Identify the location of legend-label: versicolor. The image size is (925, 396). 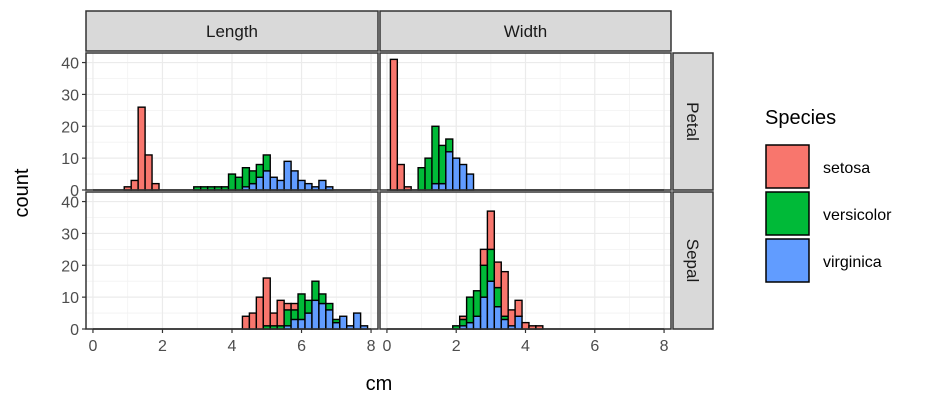
(857, 215).